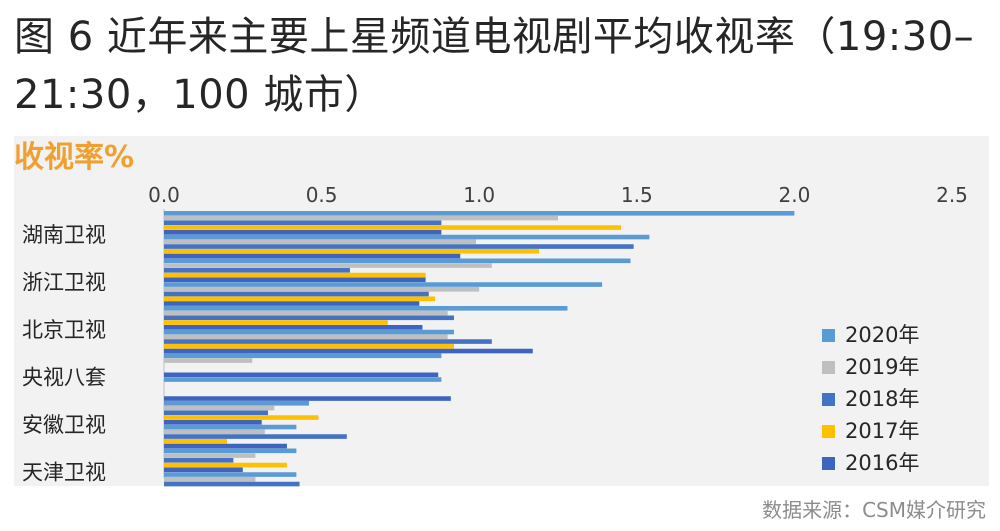 This screenshot has width=1000, height=531. I want to click on legend-label: 2018年, so click(882, 399).